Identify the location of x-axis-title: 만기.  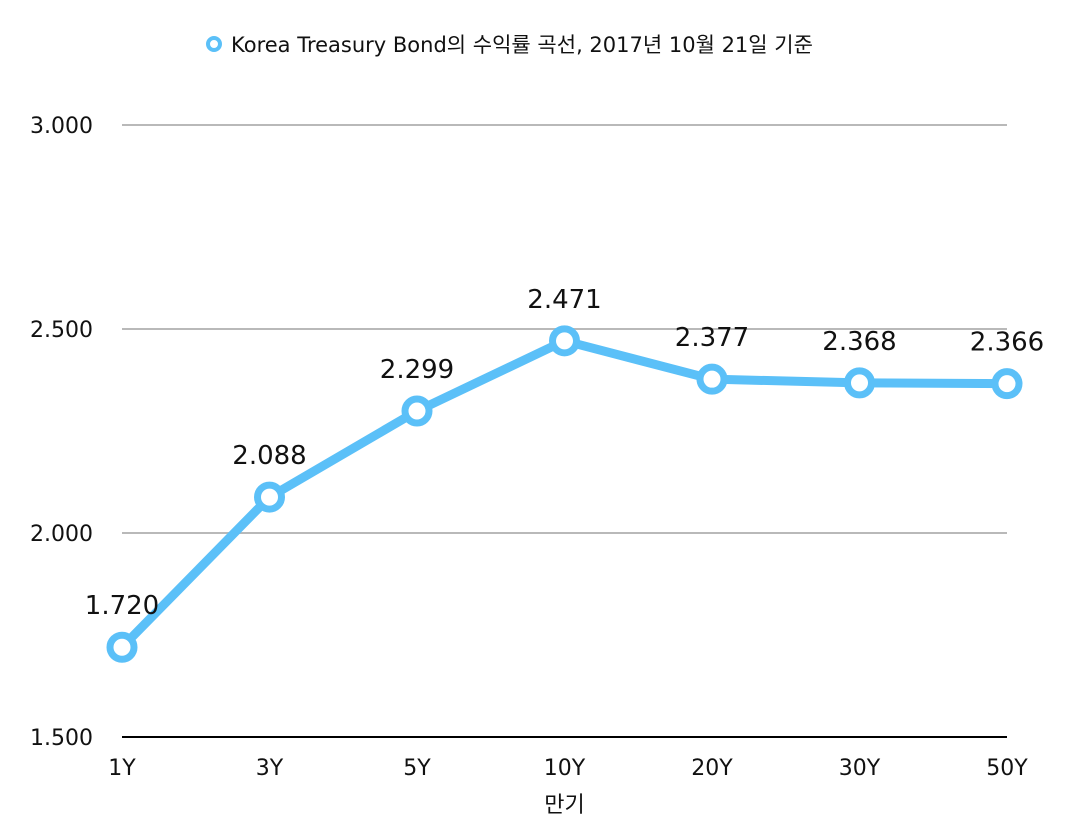
(564, 805).